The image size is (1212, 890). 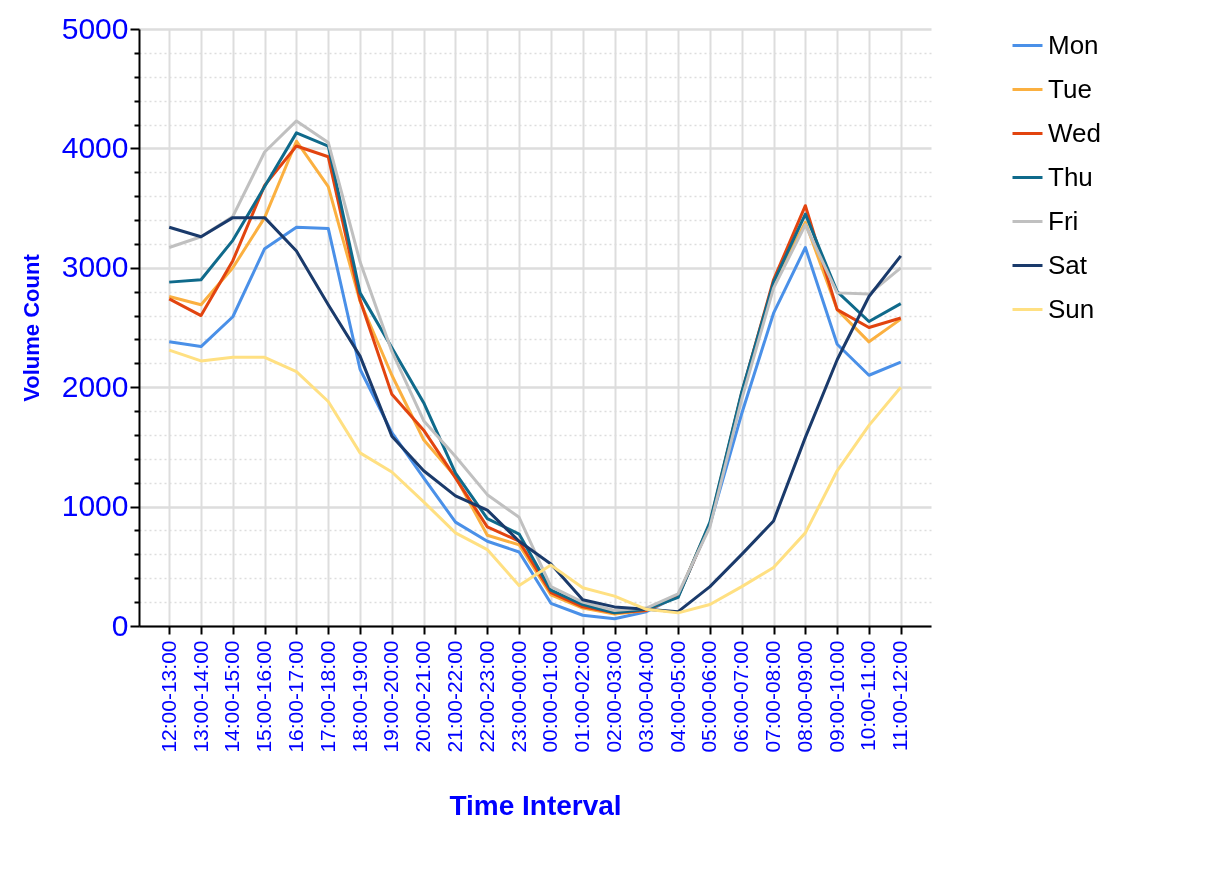 What do you see at coordinates (454, 696) in the screenshot?
I see `x-tick-label: 21:00-22:00` at bounding box center [454, 696].